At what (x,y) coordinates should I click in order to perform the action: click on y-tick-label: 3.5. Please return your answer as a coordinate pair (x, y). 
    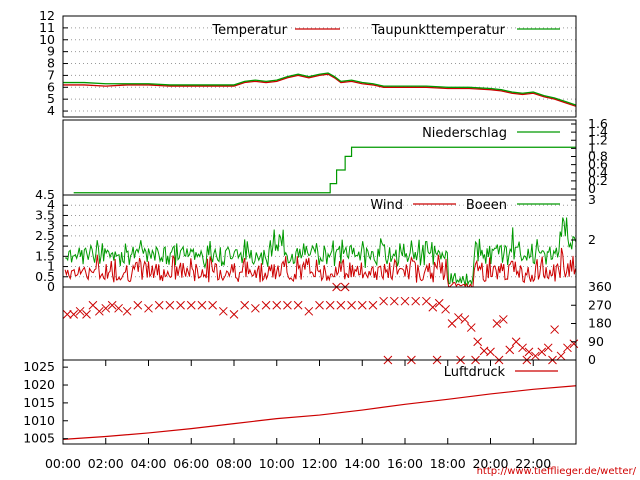
    Looking at the image, I should click on (45, 214).